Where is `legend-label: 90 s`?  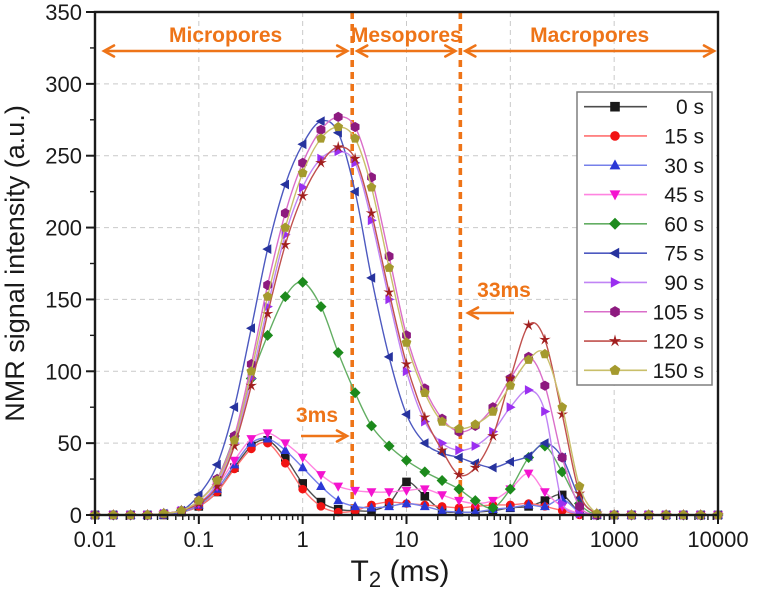
legend-label: 90 s is located at coordinates (684, 283).